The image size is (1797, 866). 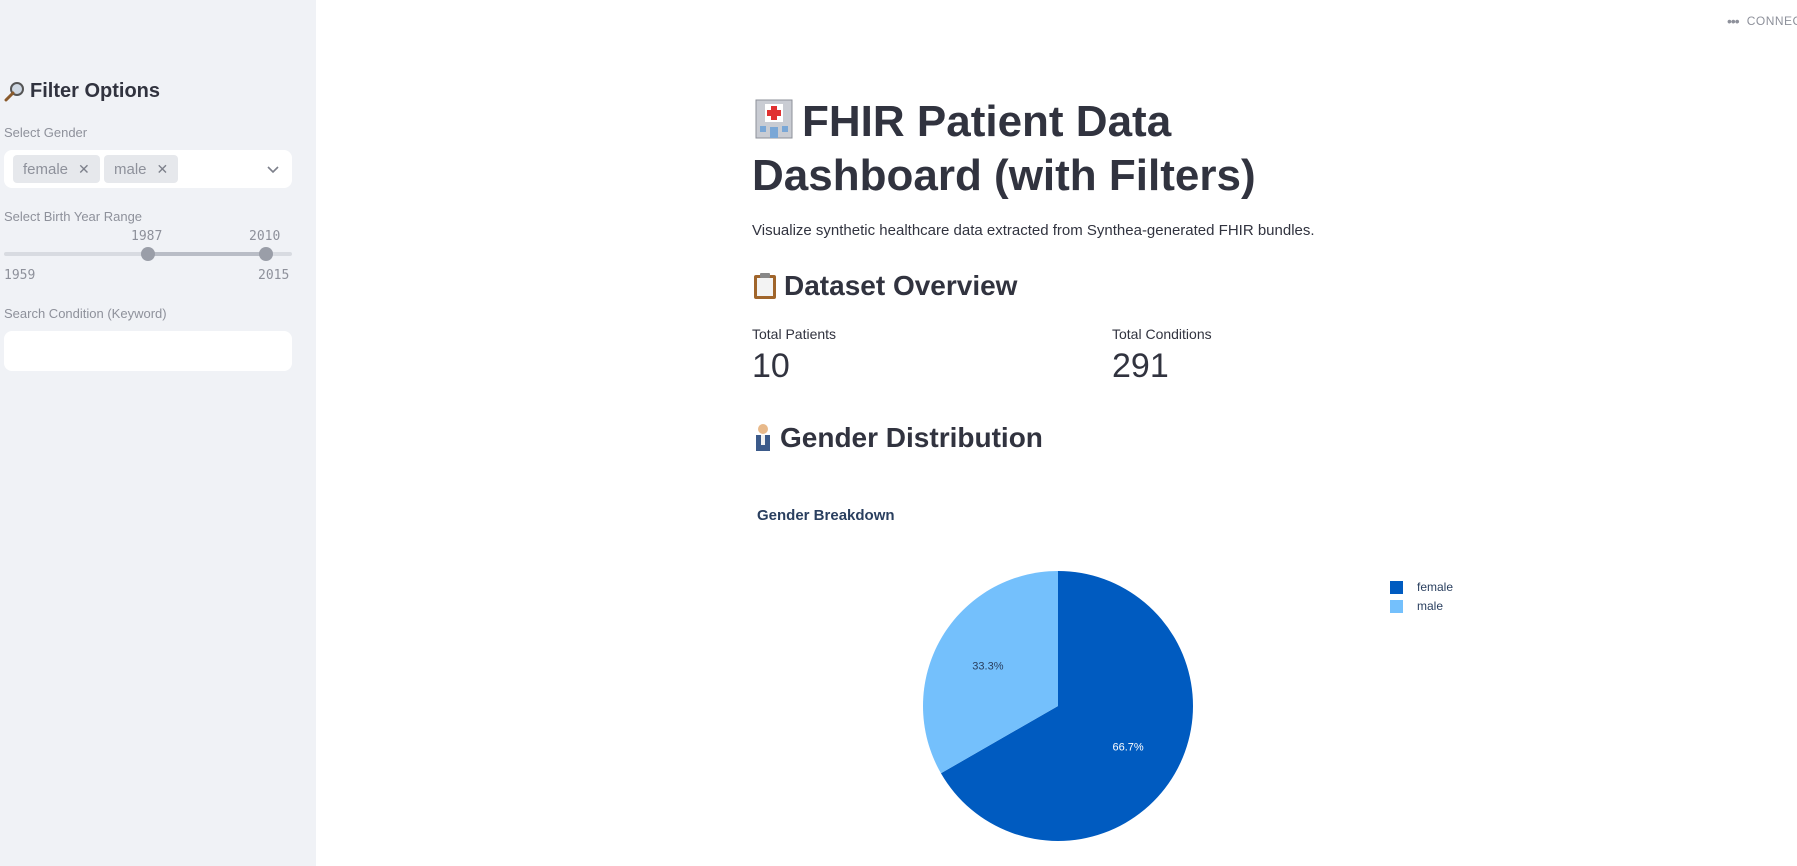 What do you see at coordinates (162, 168) in the screenshot?
I see `remove-male-icon: ✕` at bounding box center [162, 168].